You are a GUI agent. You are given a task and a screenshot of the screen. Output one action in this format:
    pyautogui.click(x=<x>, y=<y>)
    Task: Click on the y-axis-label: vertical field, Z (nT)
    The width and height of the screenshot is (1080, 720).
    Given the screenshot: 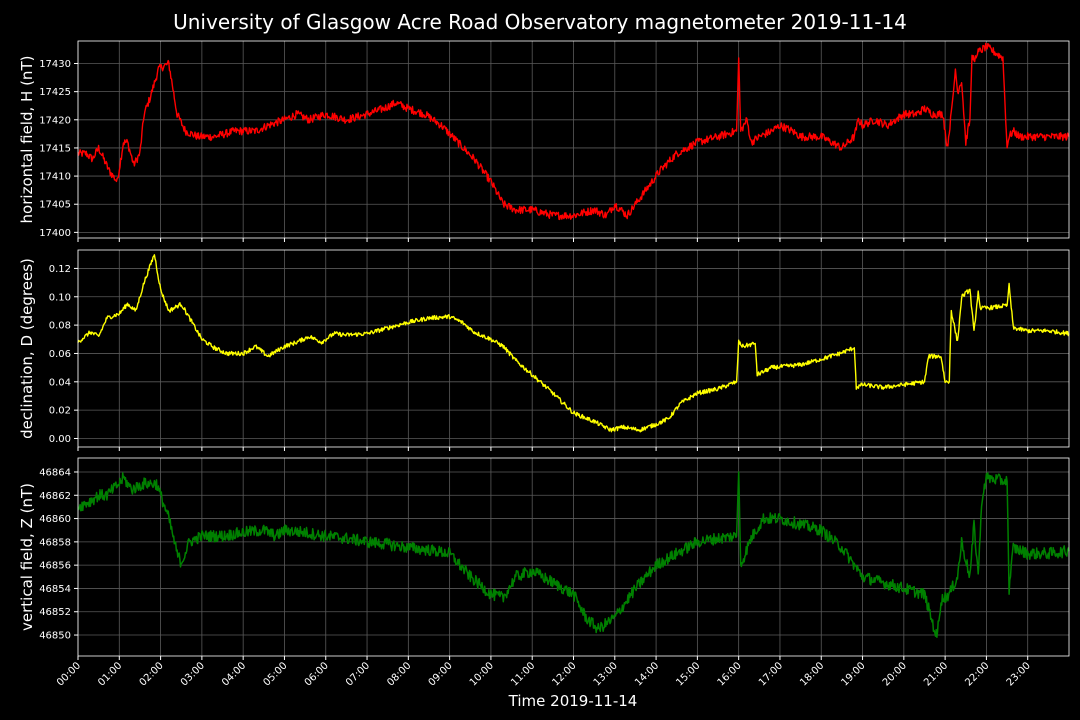 What is the action you would take?
    pyautogui.click(x=27, y=557)
    